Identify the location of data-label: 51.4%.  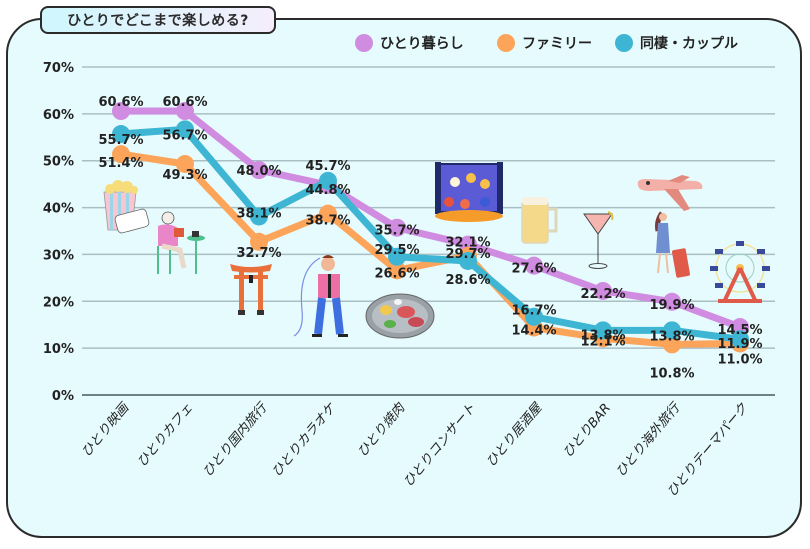
(120, 163).